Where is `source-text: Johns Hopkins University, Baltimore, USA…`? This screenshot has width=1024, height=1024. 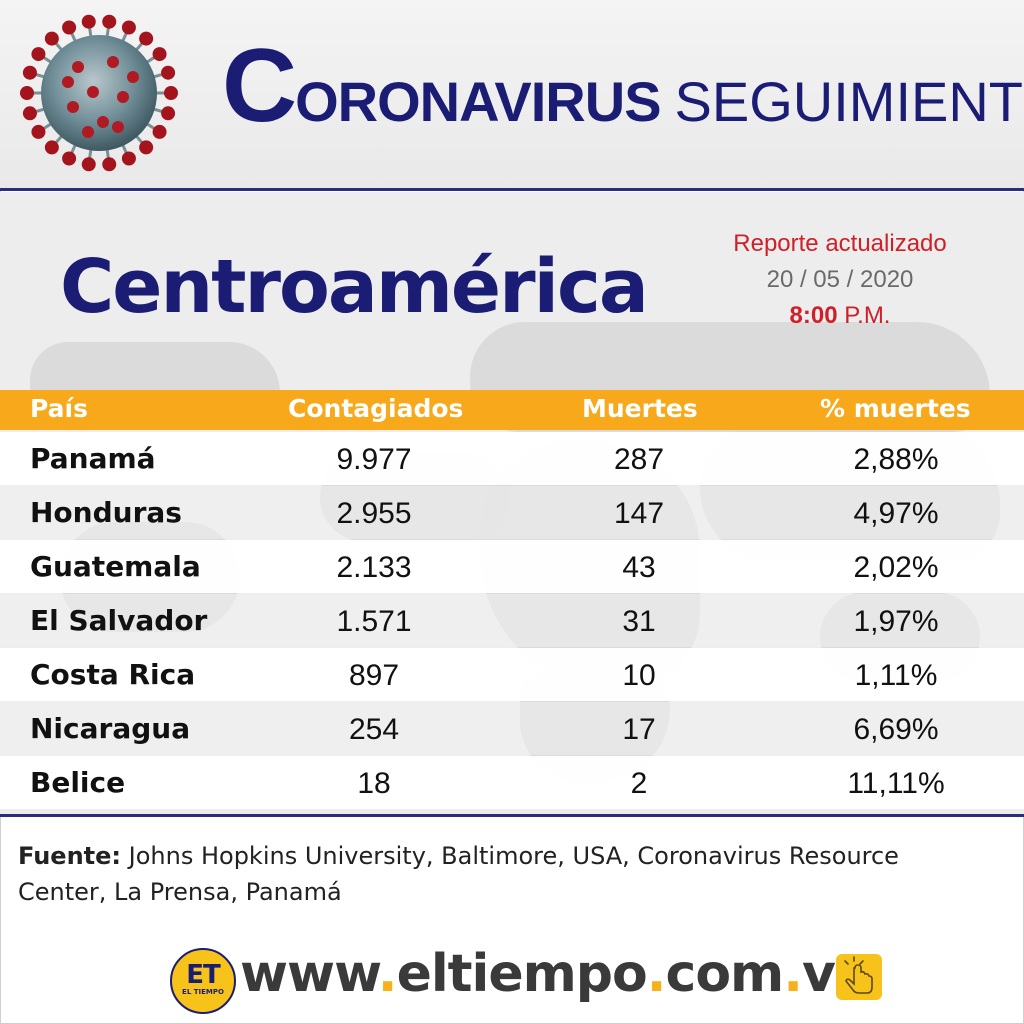
source-text: Johns Hopkins University, Baltimore, USA… is located at coordinates (458, 874).